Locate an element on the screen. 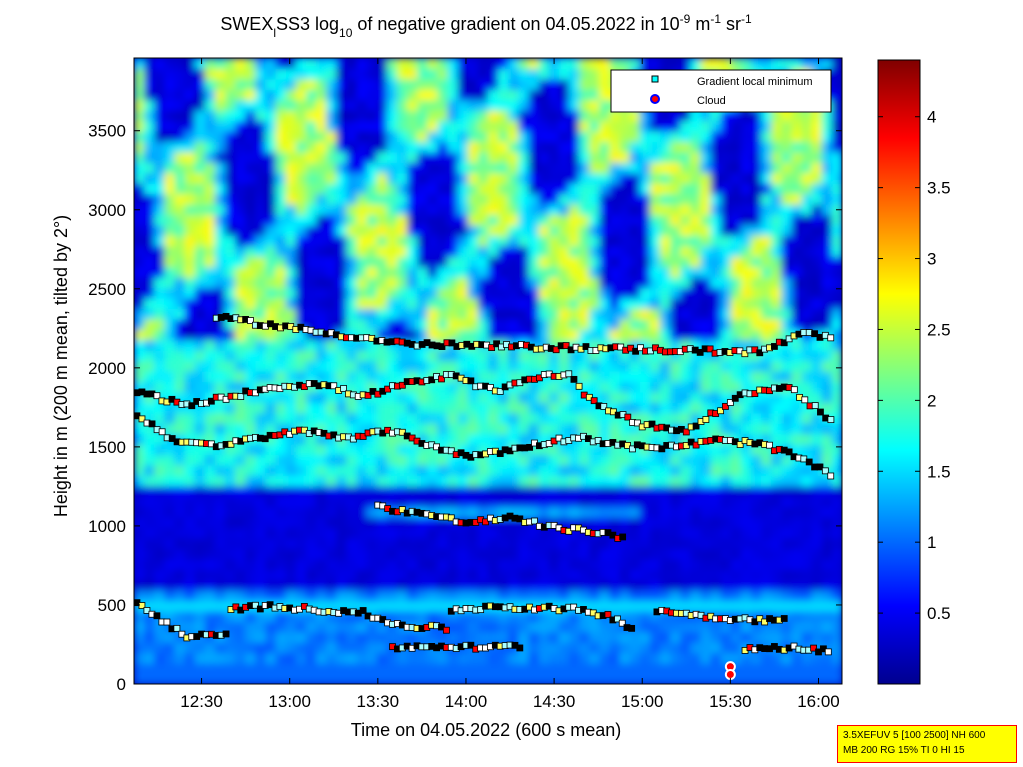  x-tick-label: 13:00 is located at coordinates (289, 701).